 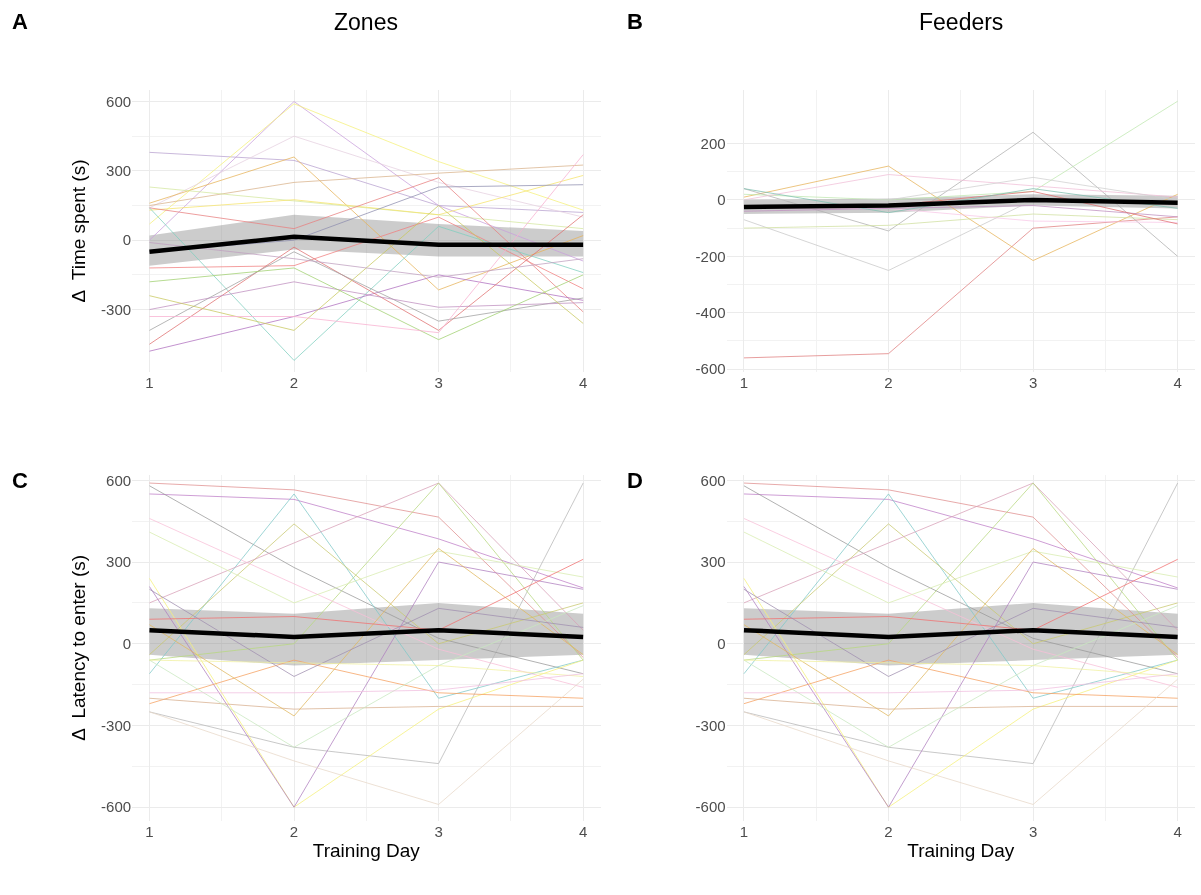 What do you see at coordinates (366, 22) in the screenshot?
I see `chart-title: Zones` at bounding box center [366, 22].